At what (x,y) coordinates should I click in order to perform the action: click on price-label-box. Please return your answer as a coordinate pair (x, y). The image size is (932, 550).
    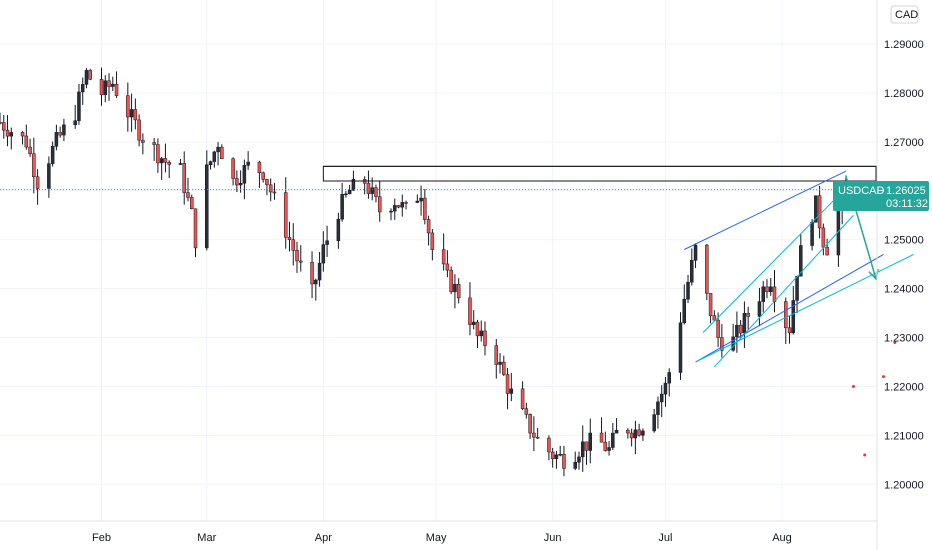
    Looking at the image, I should click on (881, 196).